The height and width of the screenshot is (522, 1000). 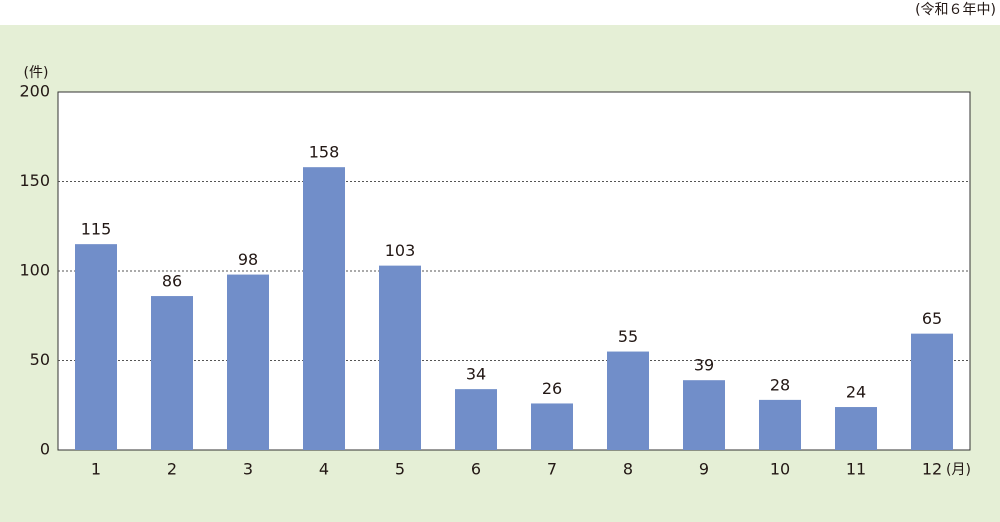 I want to click on x-tick-label: 2, so click(x=172, y=469).